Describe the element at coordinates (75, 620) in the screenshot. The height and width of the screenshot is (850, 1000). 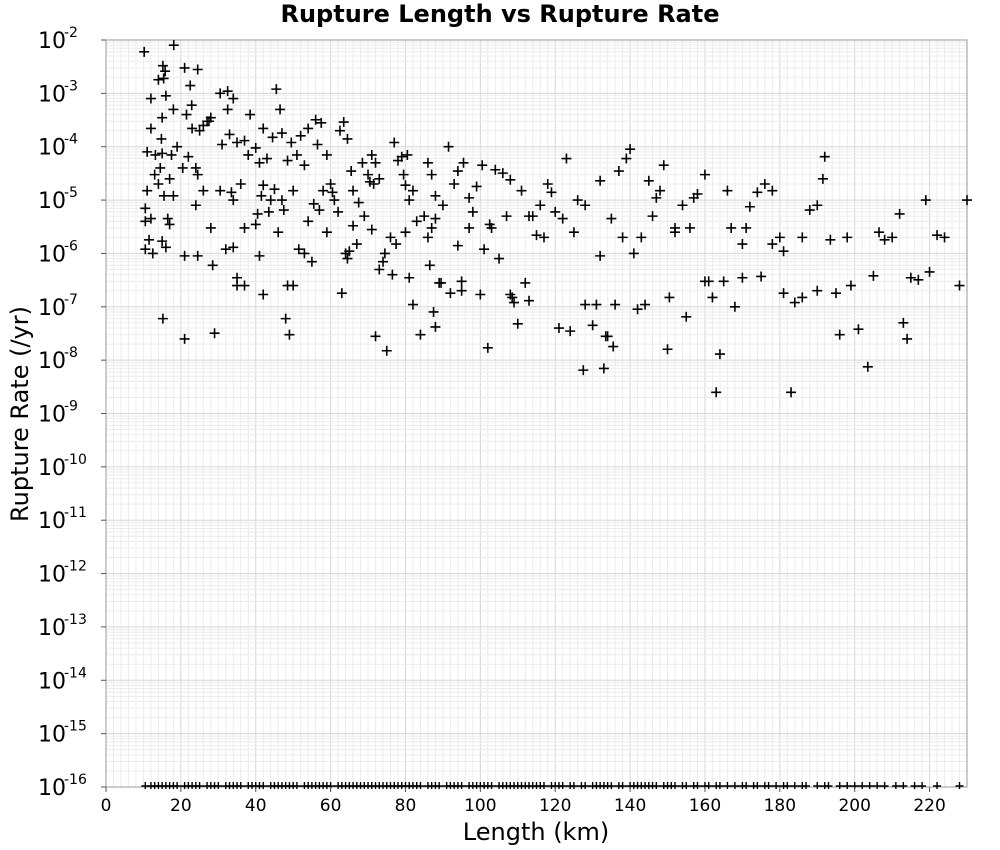
I see `y-tick-label-exponent: -13` at that location.